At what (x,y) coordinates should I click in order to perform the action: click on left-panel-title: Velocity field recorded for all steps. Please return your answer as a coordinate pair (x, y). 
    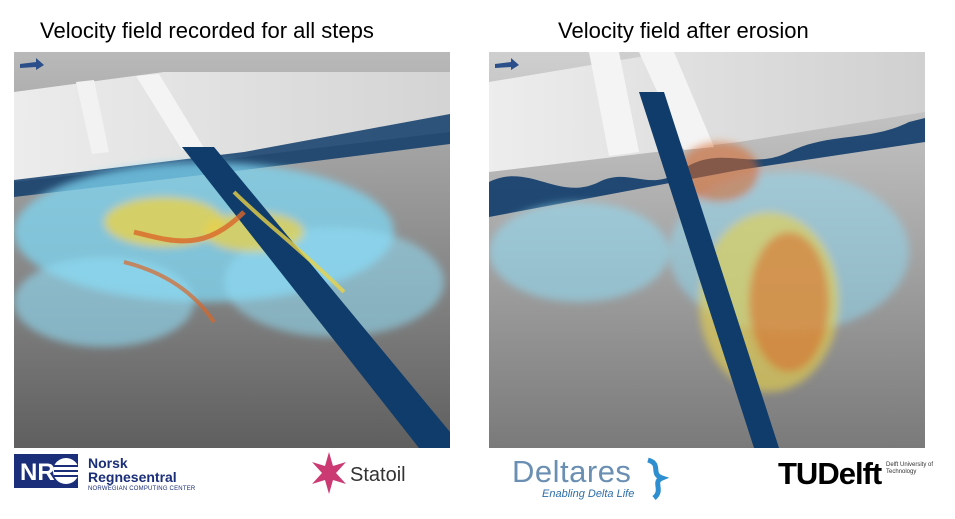
    Looking at the image, I should click on (207, 30).